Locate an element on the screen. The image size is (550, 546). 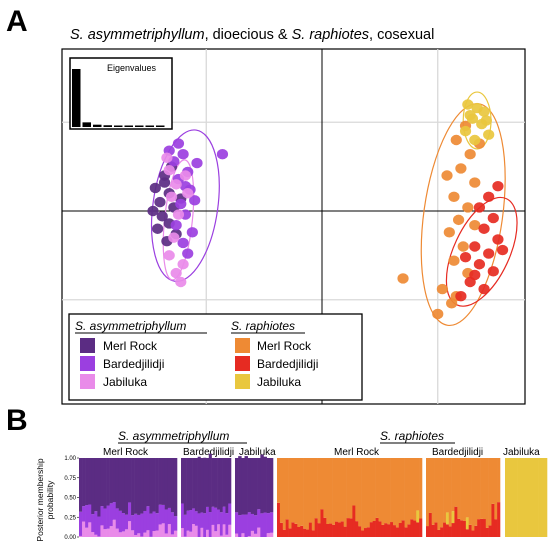
bar-g0-i6-c2 is located at coordinates (99, 487).